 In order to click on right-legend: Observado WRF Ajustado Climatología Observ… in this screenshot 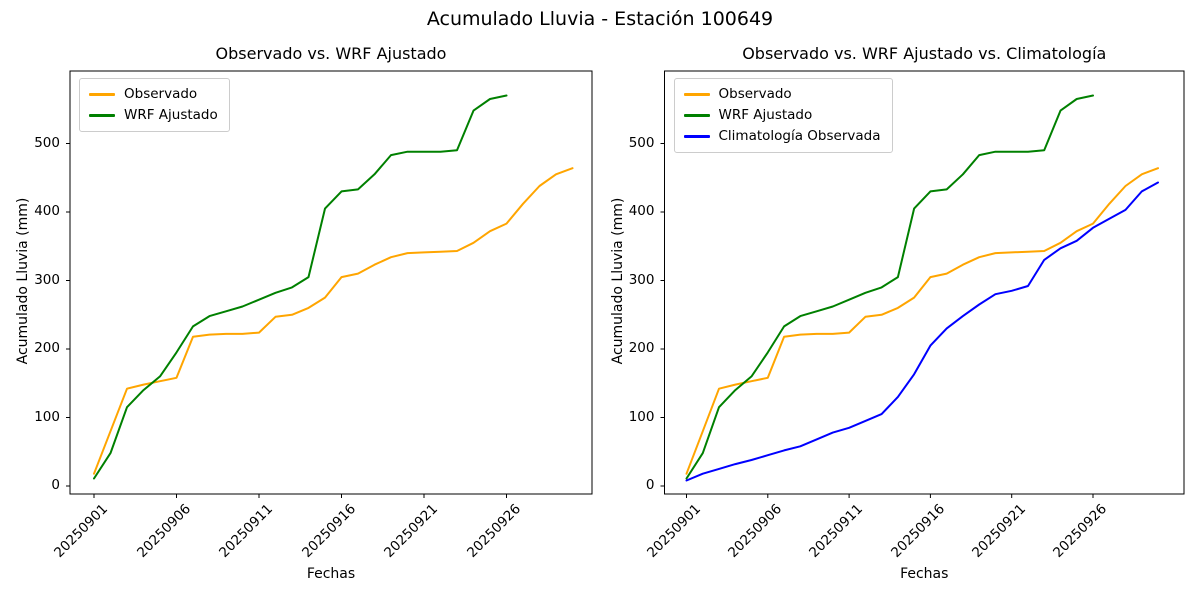, I will do `click(783, 115)`.